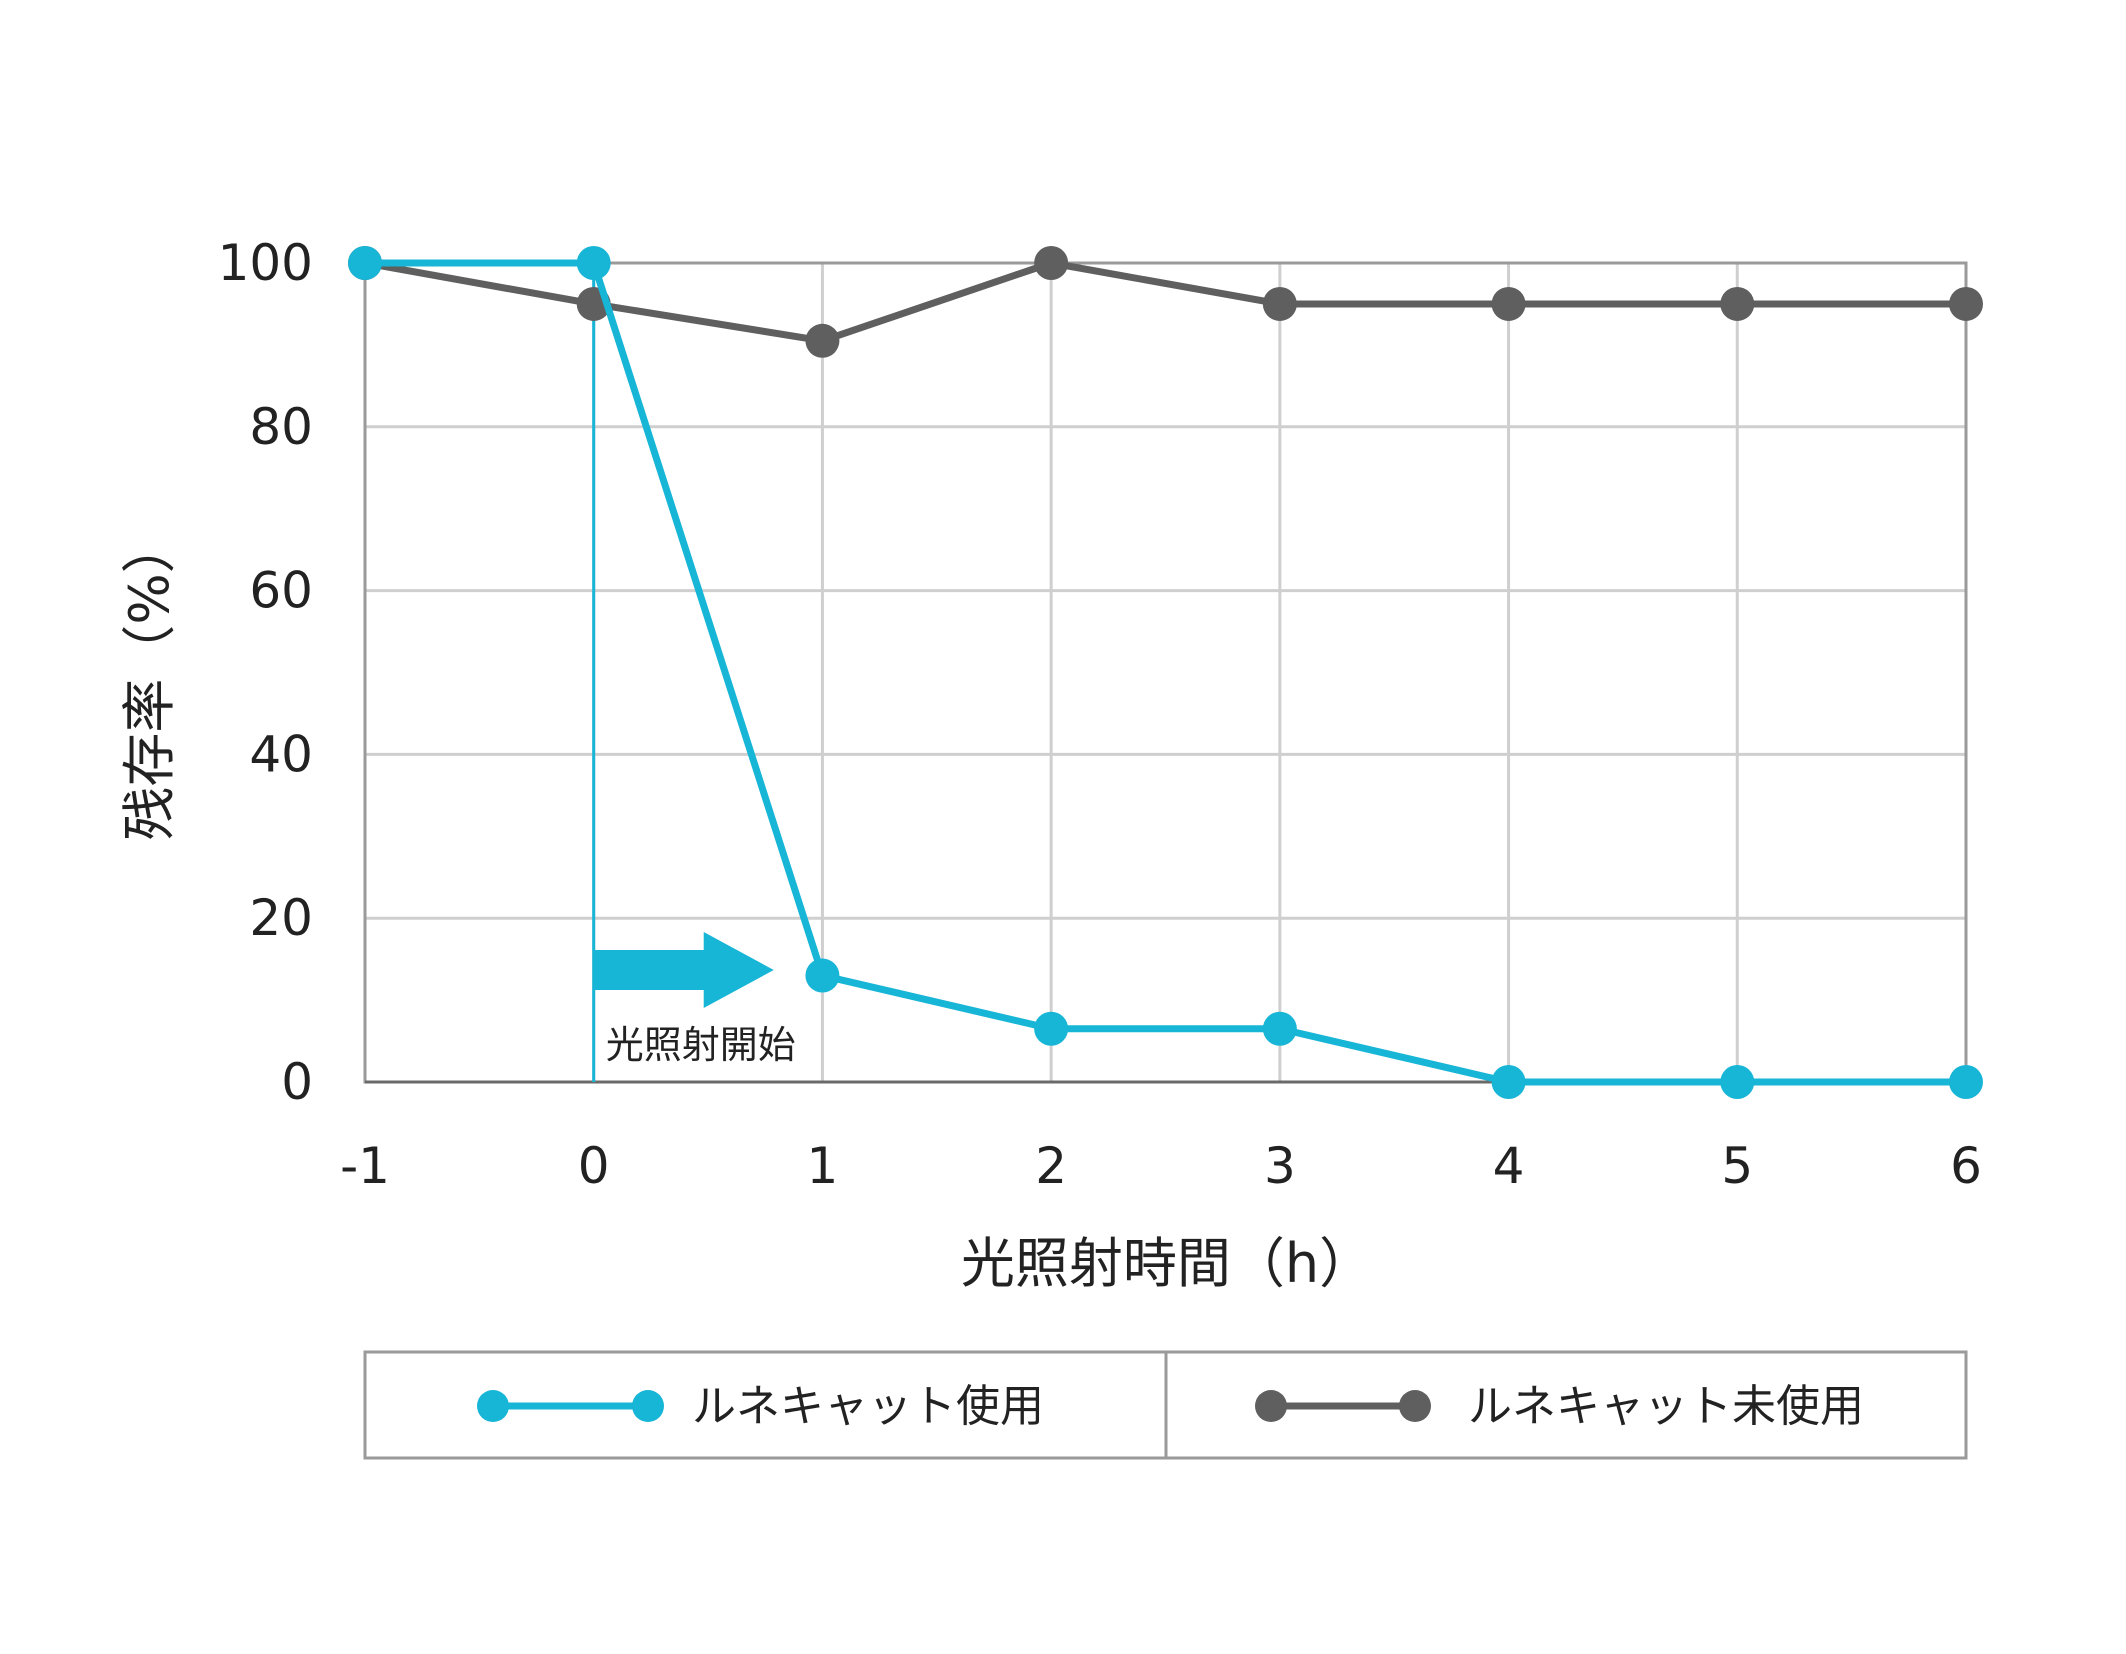 This screenshot has height=1654, width=2126. Describe the element at coordinates (265, 263) in the screenshot. I see `y-tick-label: 100` at that location.